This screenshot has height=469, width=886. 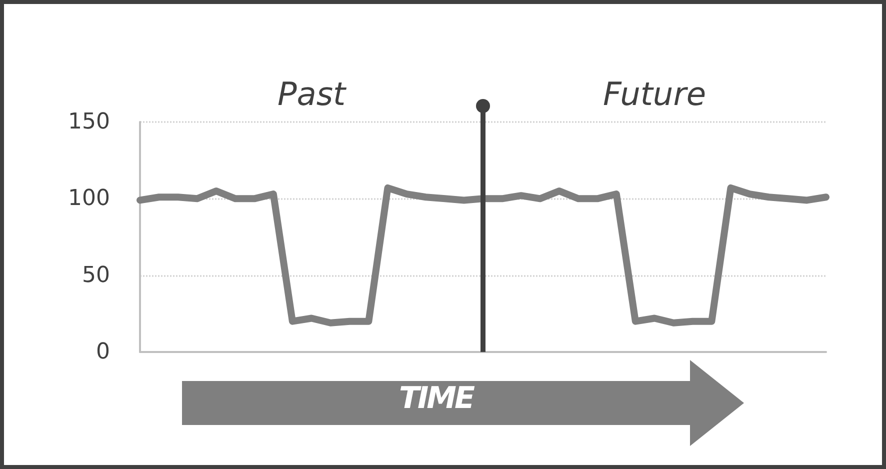 I want to click on y-tick-label: 150, so click(x=89, y=122).